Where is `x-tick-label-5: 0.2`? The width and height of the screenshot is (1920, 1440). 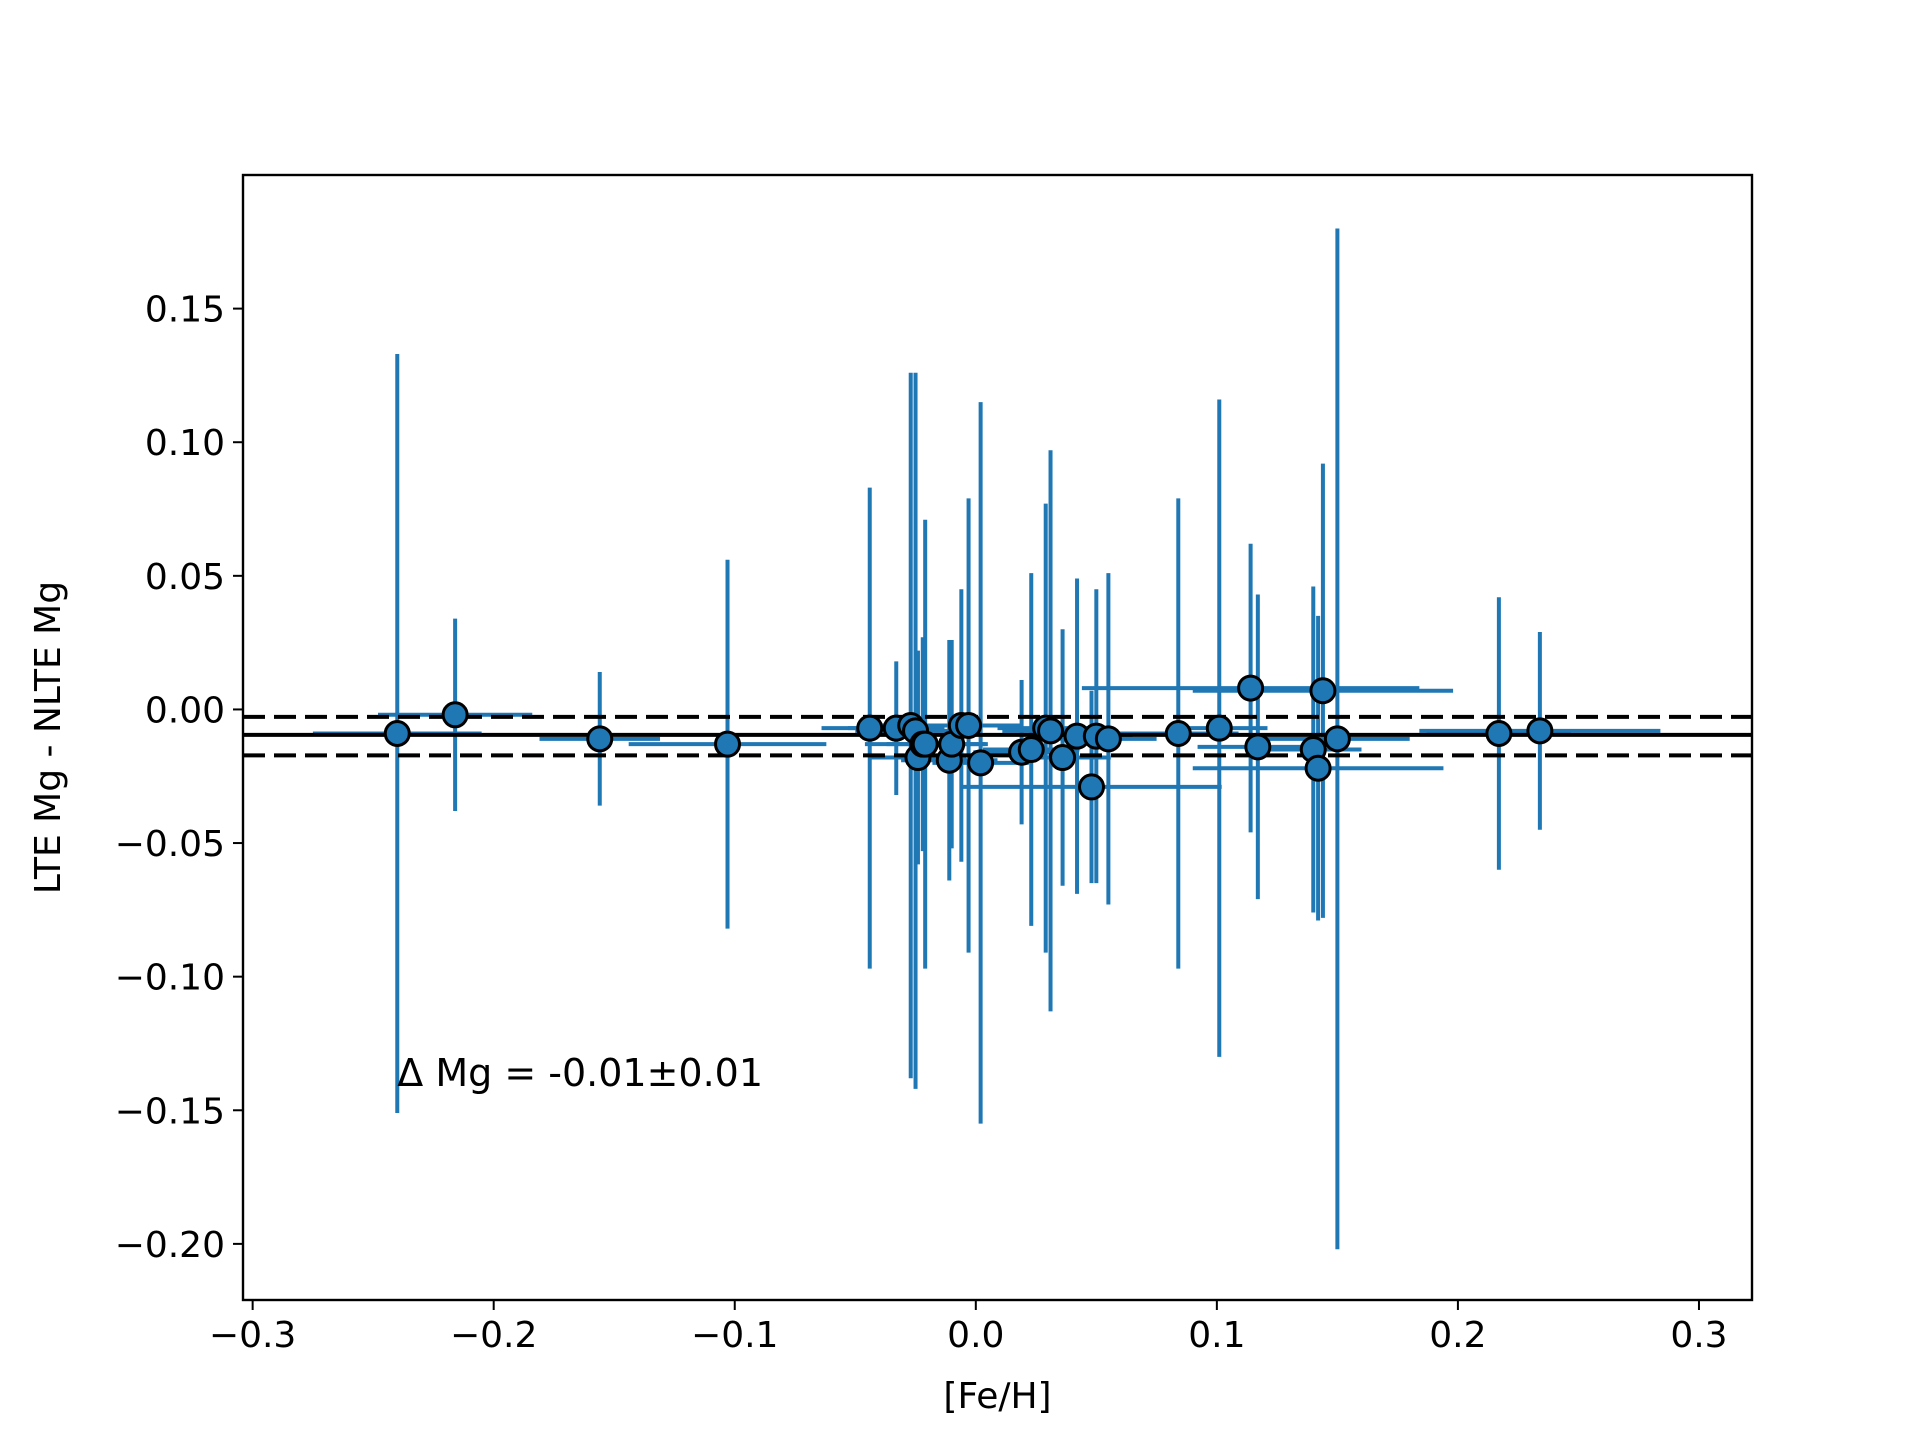 x-tick-label-5: 0.2 is located at coordinates (1457, 1335).